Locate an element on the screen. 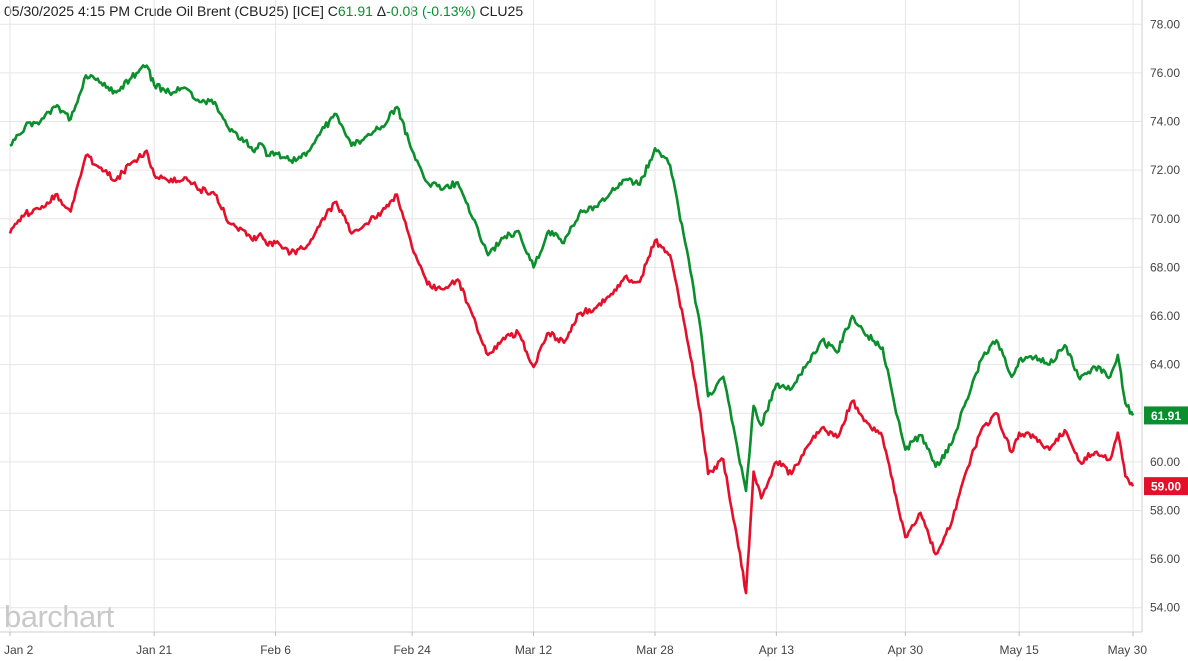 The image size is (1188, 661). barchart-watermark: barchart is located at coordinates (59, 616).